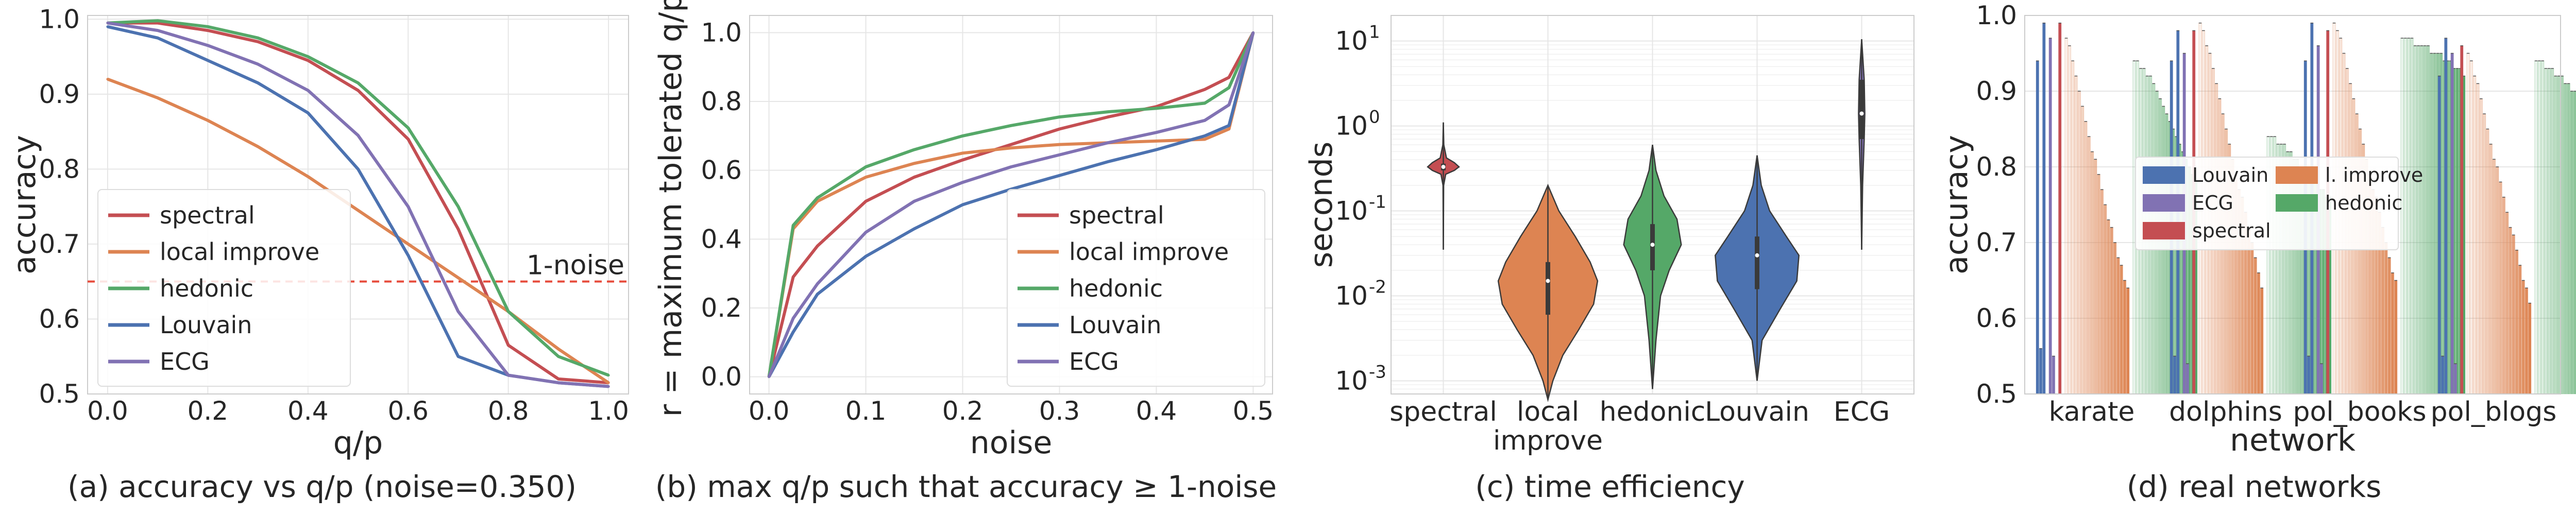 This screenshot has height=515, width=2576. Describe the element at coordinates (1115, 325) in the screenshot. I see `legend-label-louvain: Louvain` at that location.